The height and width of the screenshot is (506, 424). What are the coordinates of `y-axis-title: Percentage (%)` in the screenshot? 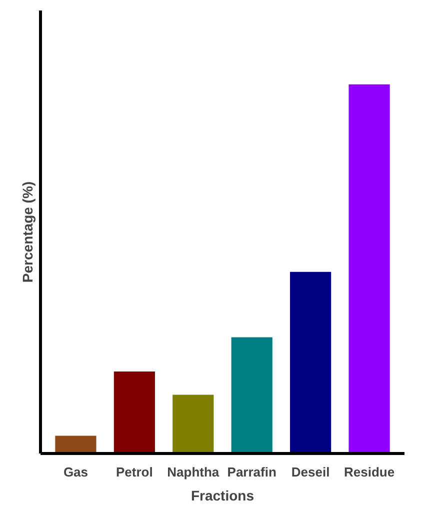 It's located at (28, 232).